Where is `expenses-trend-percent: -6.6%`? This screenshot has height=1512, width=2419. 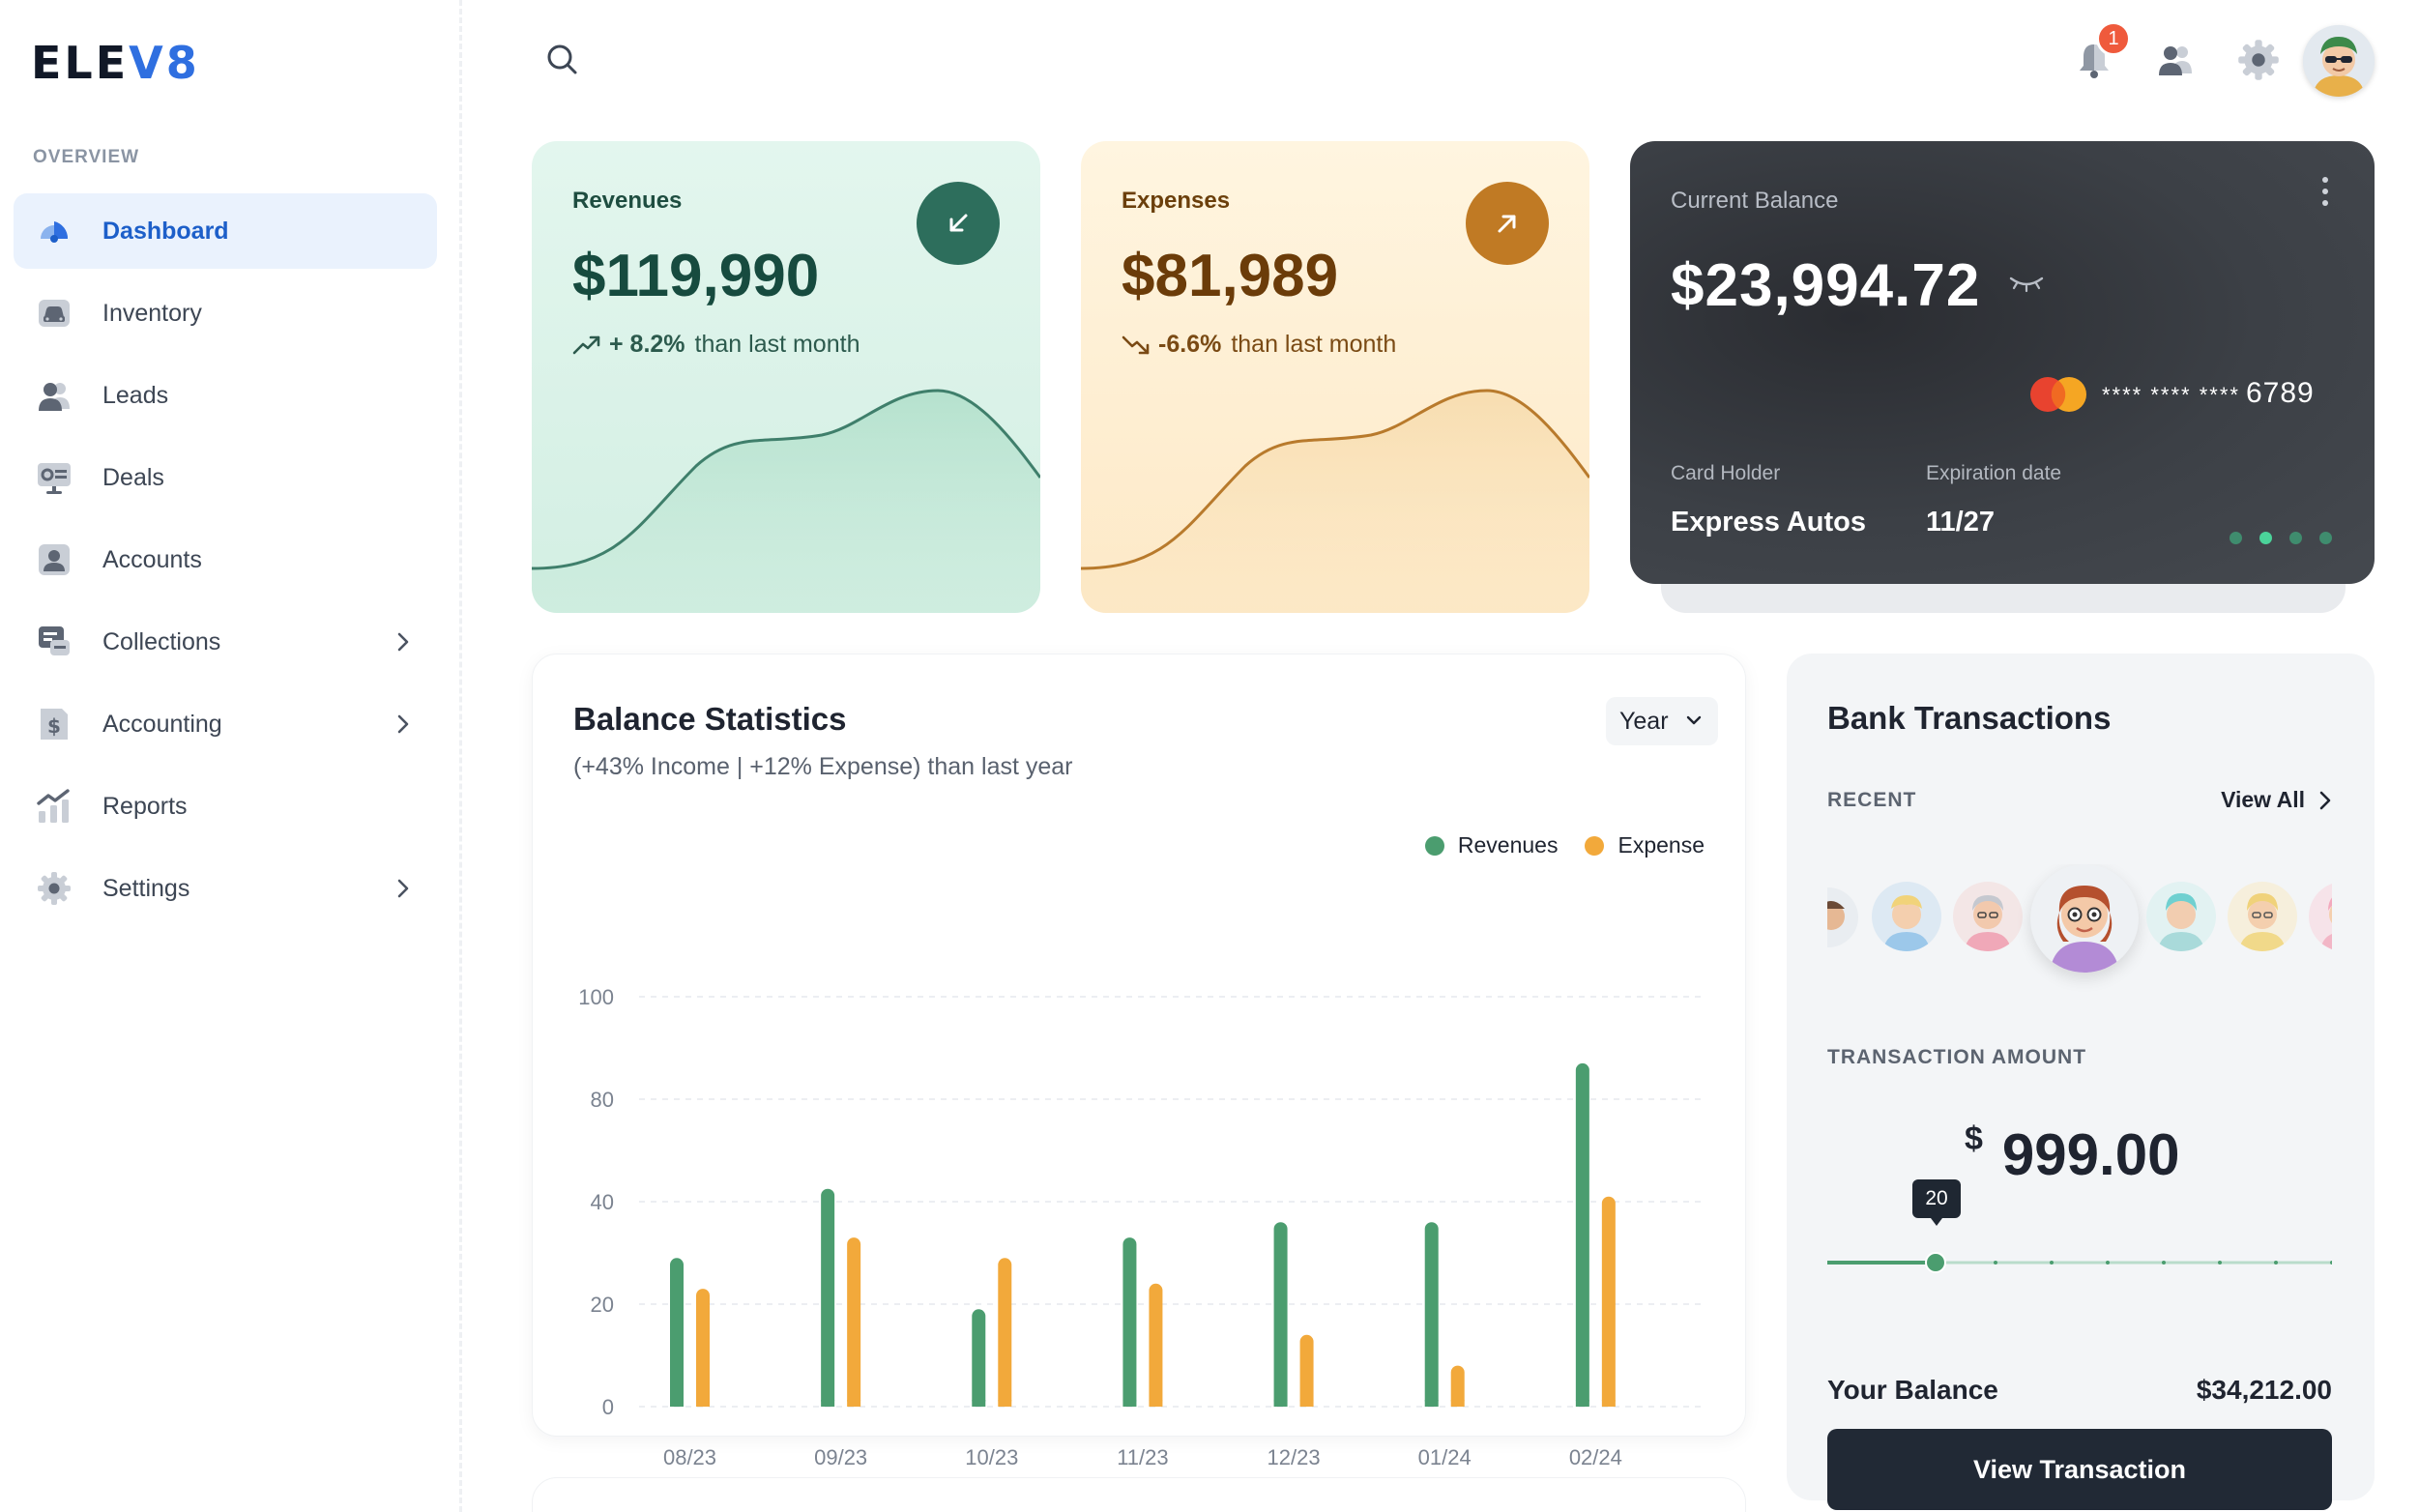 expenses-trend-percent: -6.6% is located at coordinates (1190, 344).